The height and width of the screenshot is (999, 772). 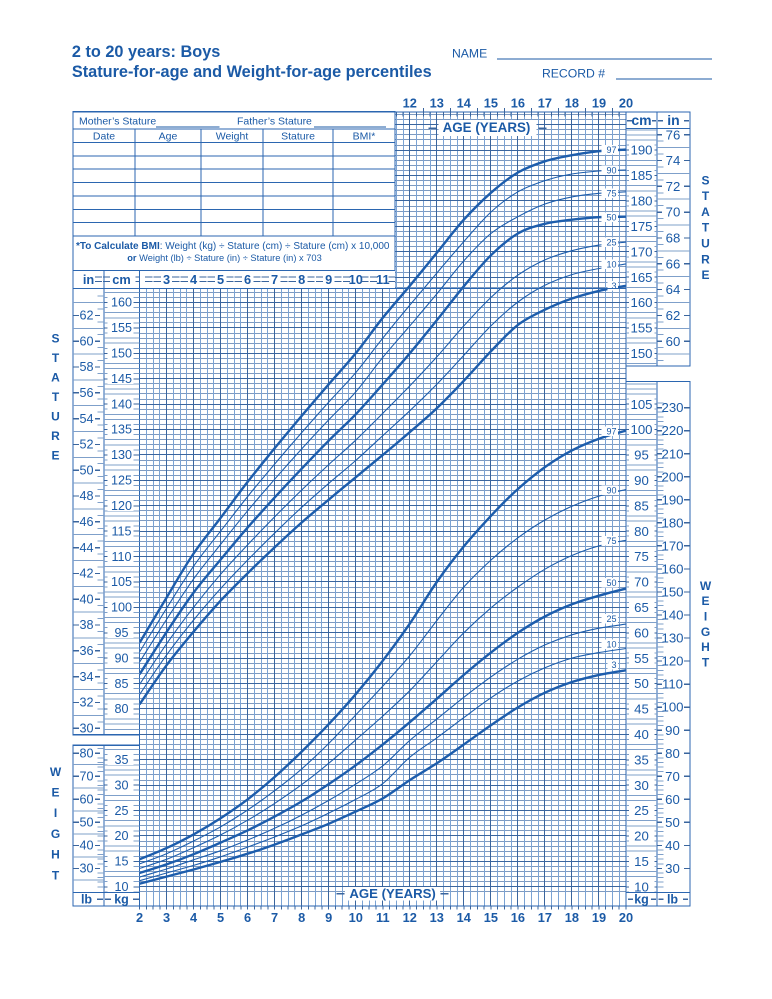 I want to click on svg-text: cm, so click(x=641, y=120).